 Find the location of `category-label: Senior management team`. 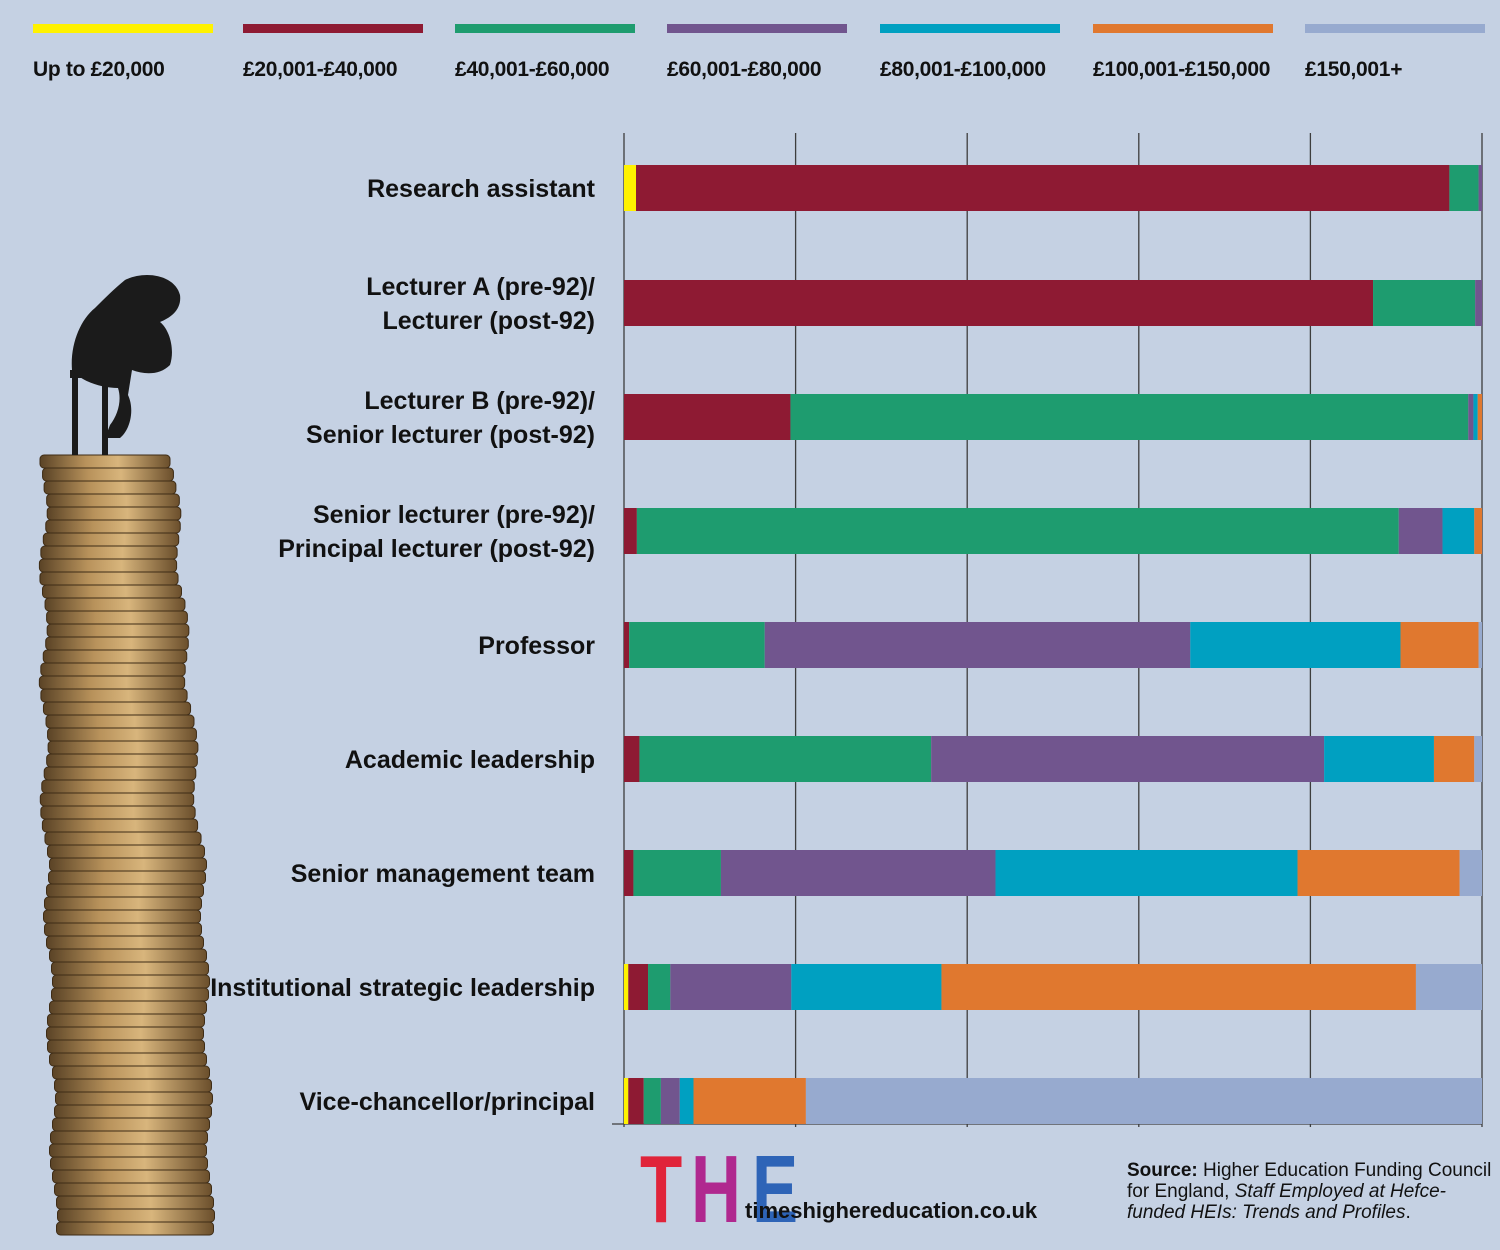

category-label: Senior management team is located at coordinates (443, 874).